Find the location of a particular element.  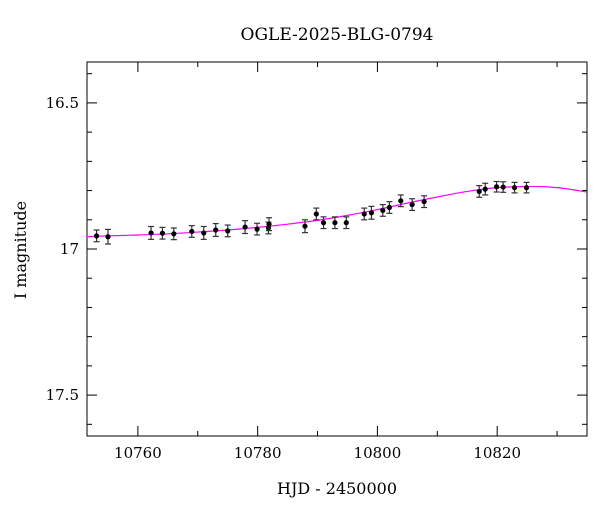

x-tick-label: 10760 is located at coordinates (138, 453).